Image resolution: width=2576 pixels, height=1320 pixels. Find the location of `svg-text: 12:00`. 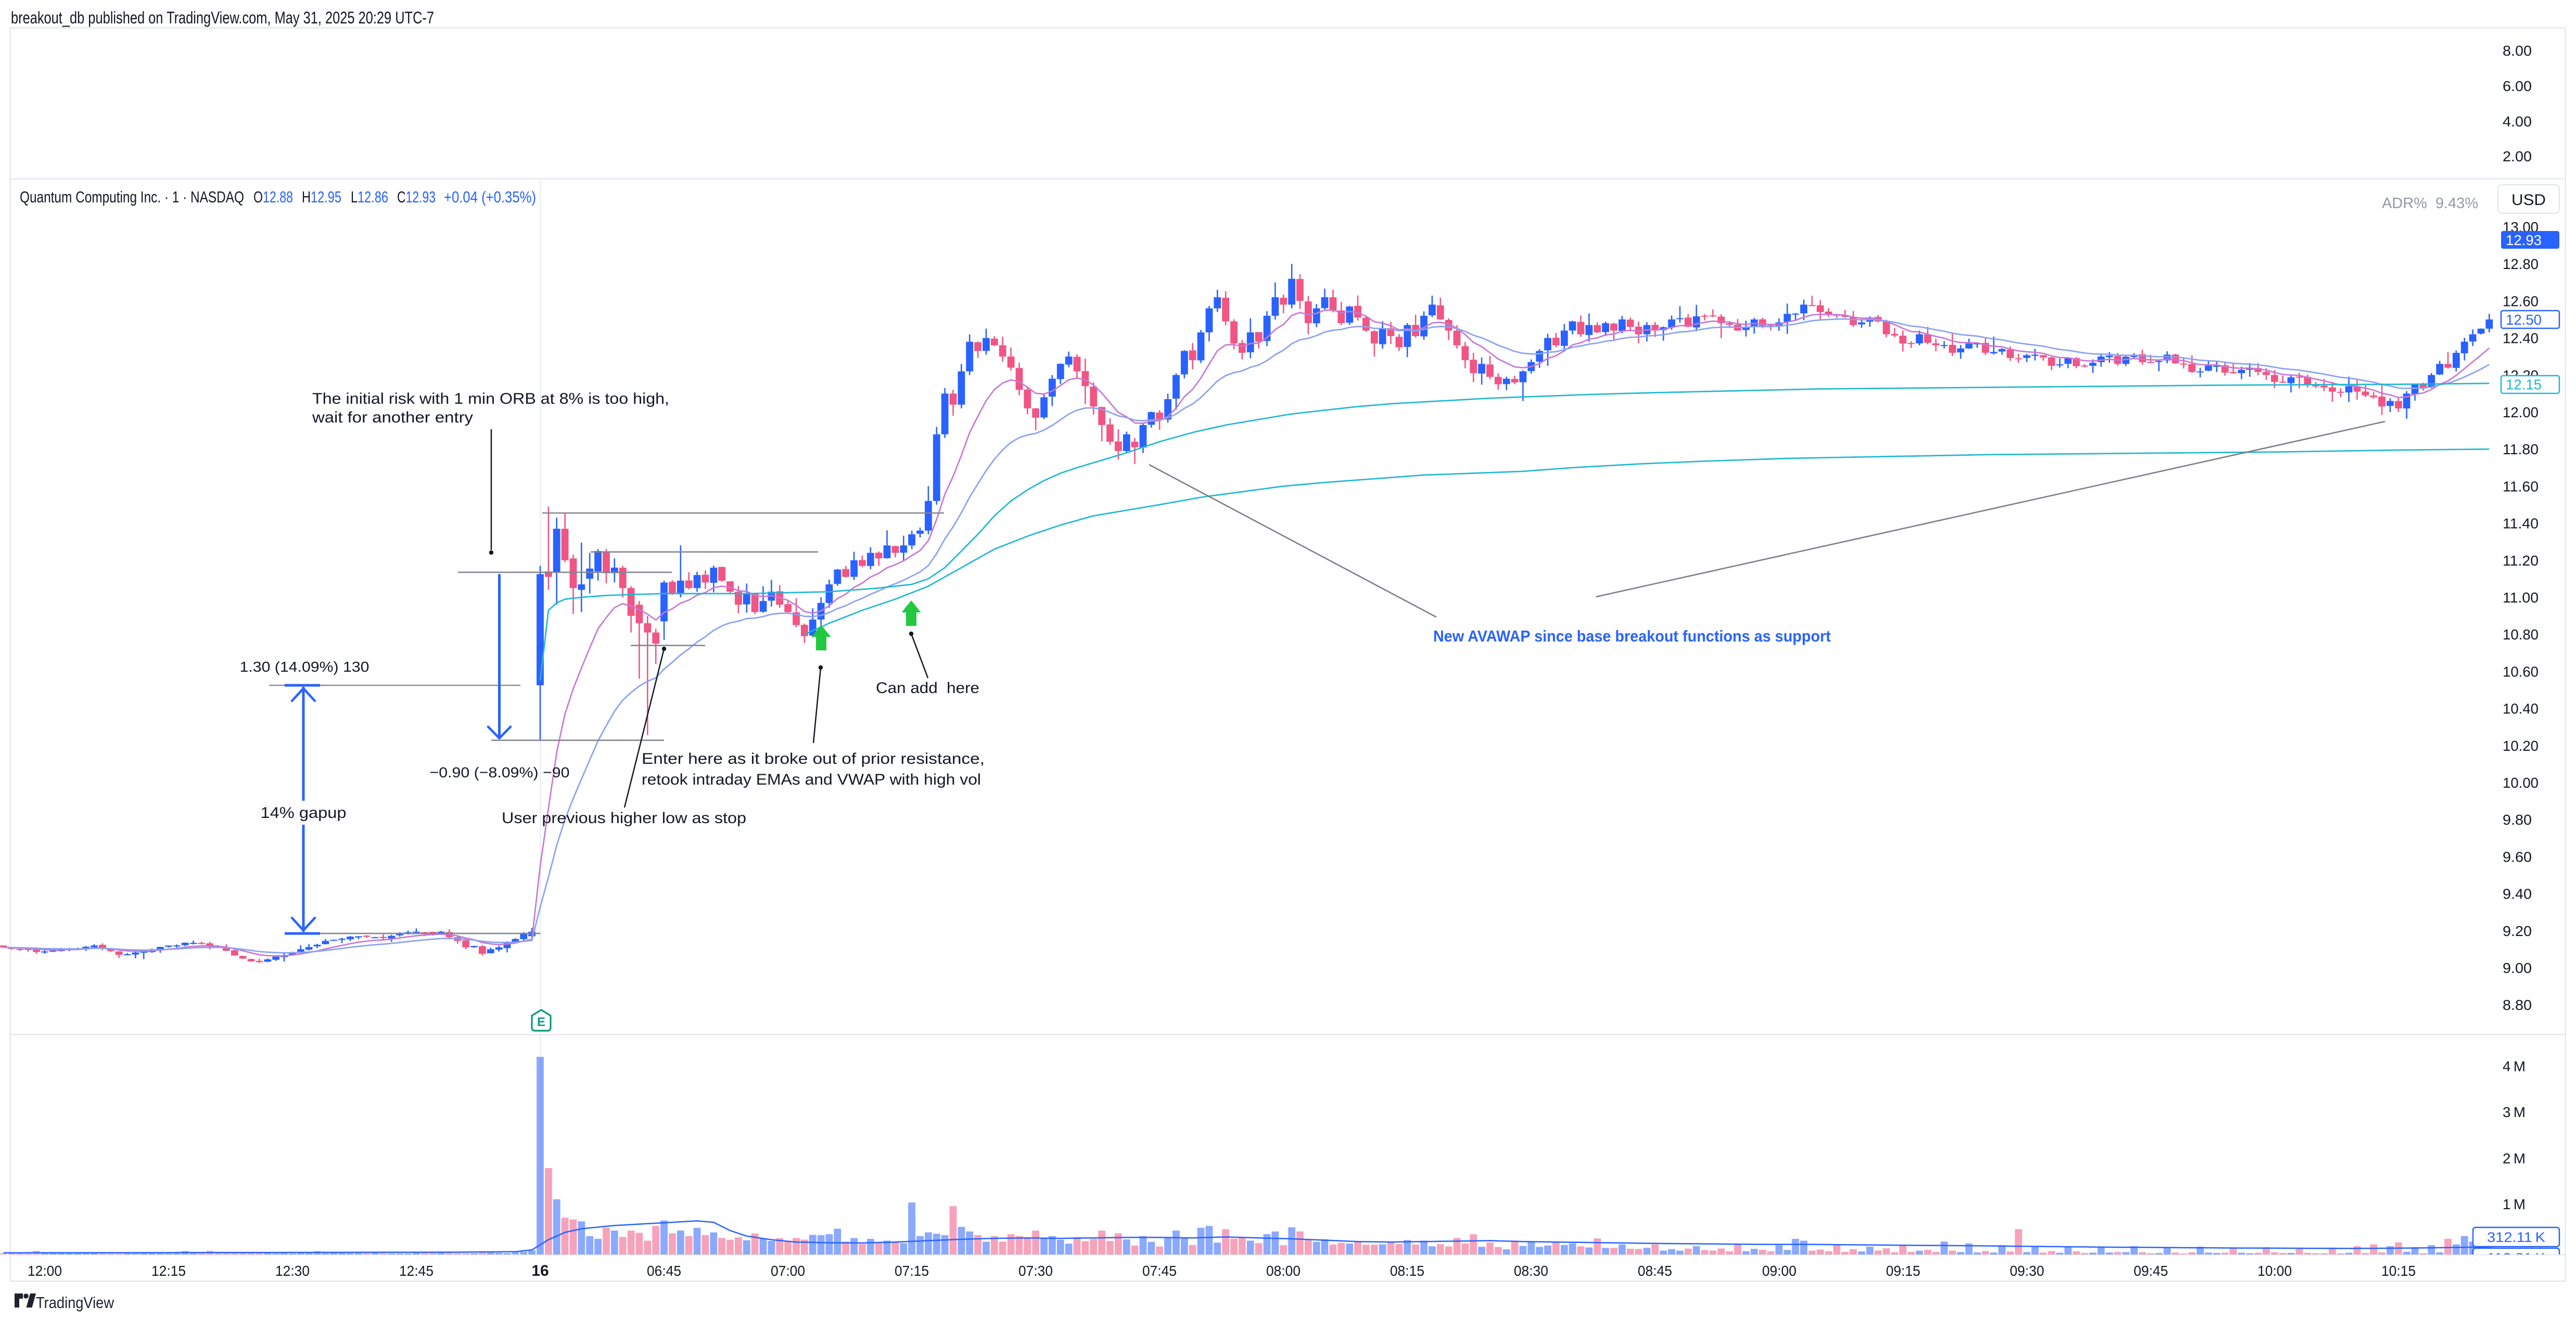

svg-text: 12:00 is located at coordinates (45, 1271).